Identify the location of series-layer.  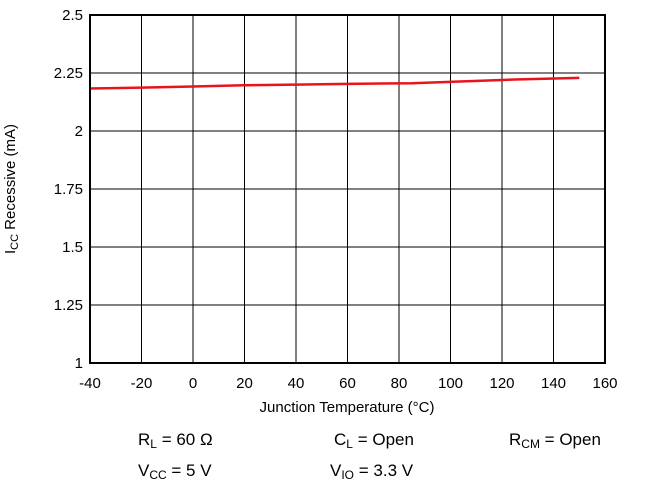
(334, 83).